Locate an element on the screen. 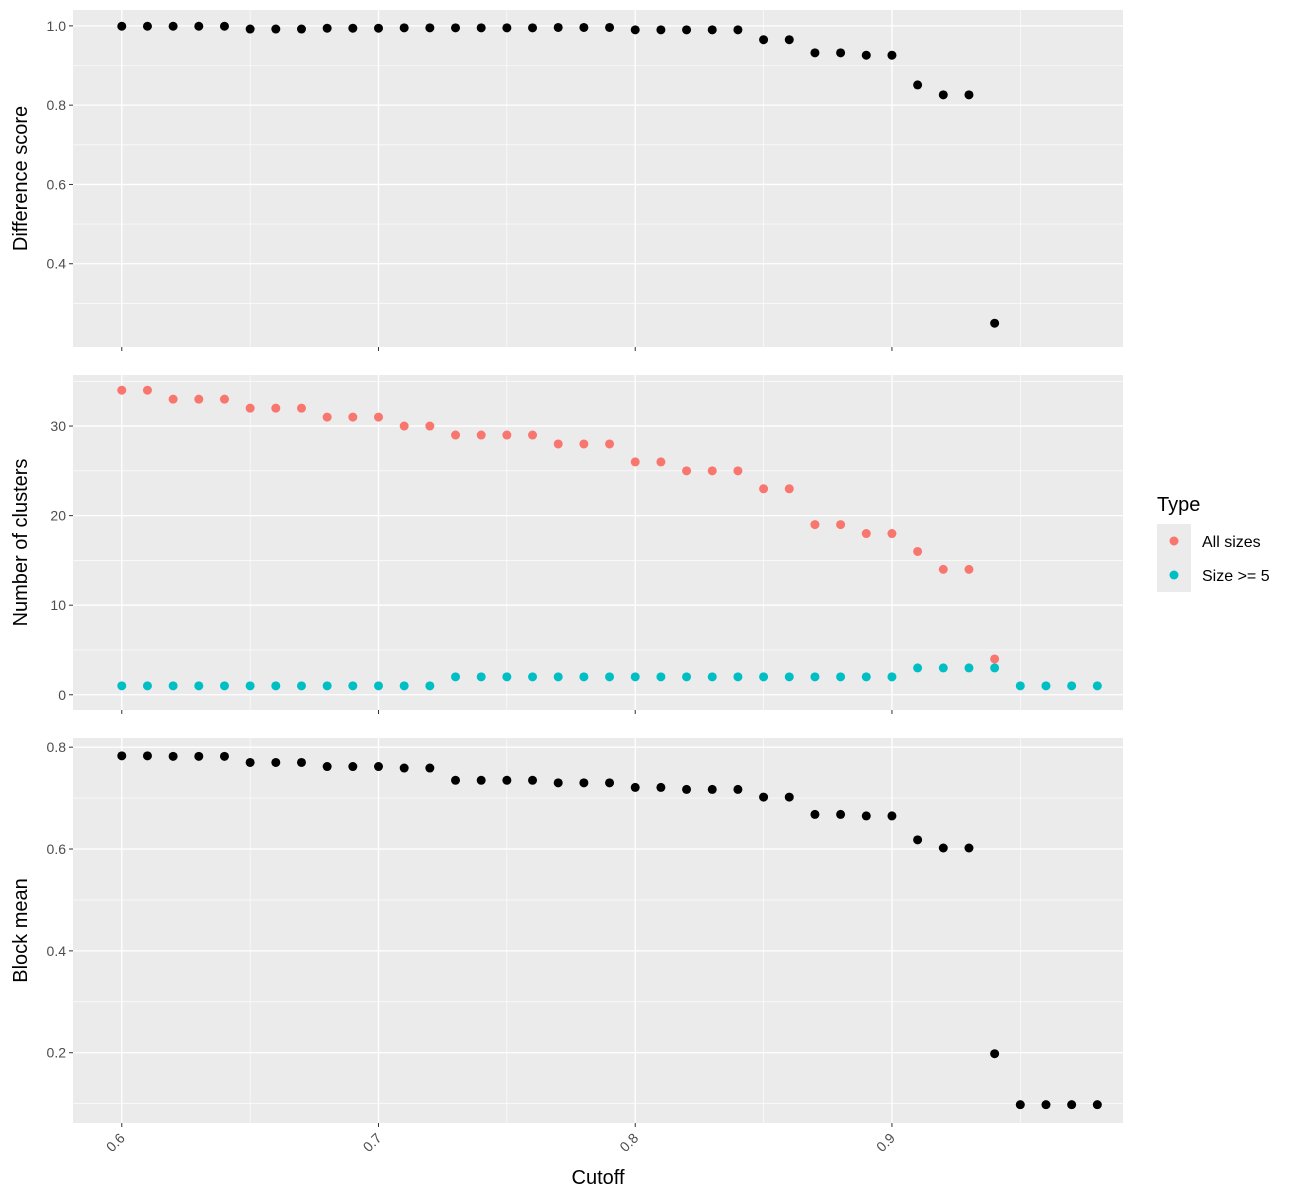  y-tick-label: 0.8 is located at coordinates (57, 105).